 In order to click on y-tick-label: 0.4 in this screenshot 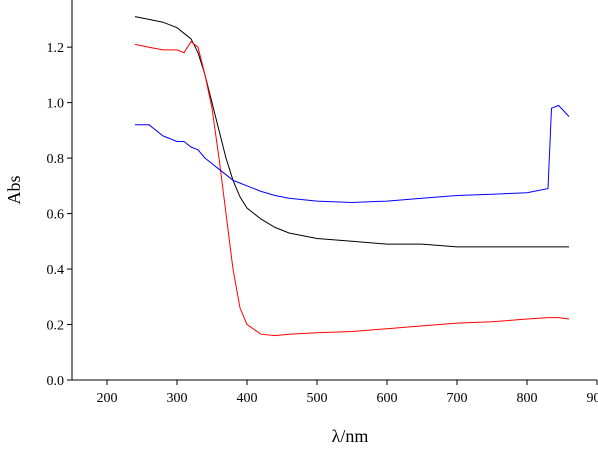, I will do `click(56, 270)`.